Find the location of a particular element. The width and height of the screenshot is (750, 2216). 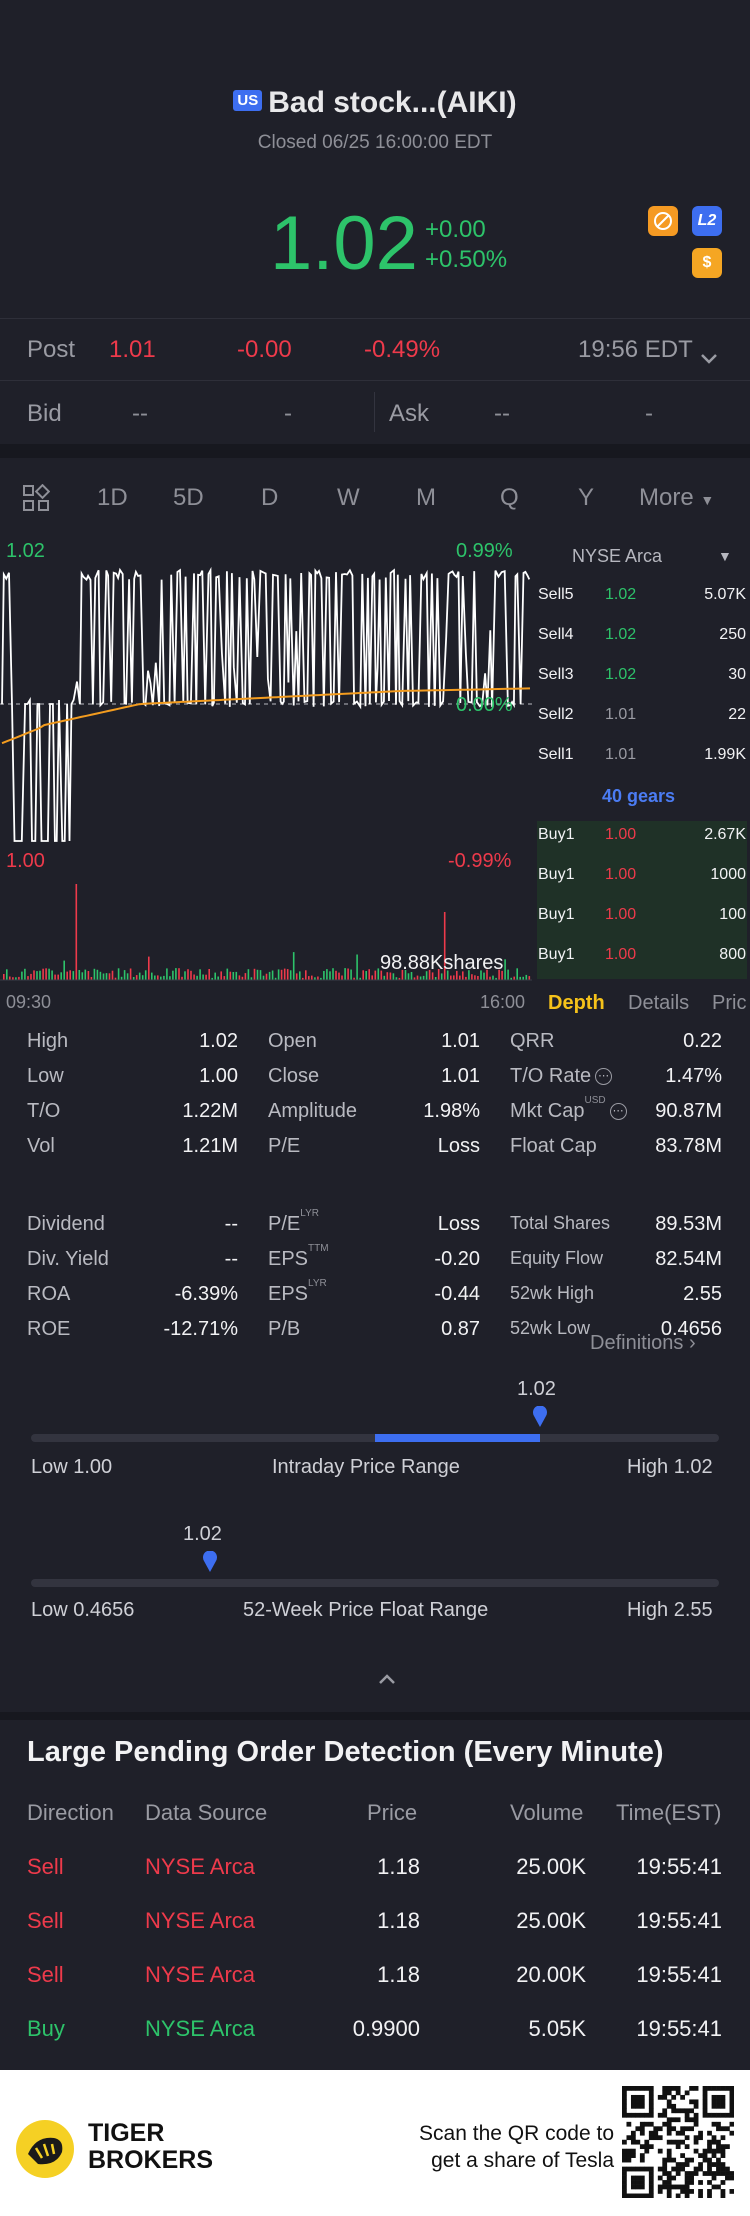

exchange-selector: NYSE Arca ▼ is located at coordinates (641, 556).